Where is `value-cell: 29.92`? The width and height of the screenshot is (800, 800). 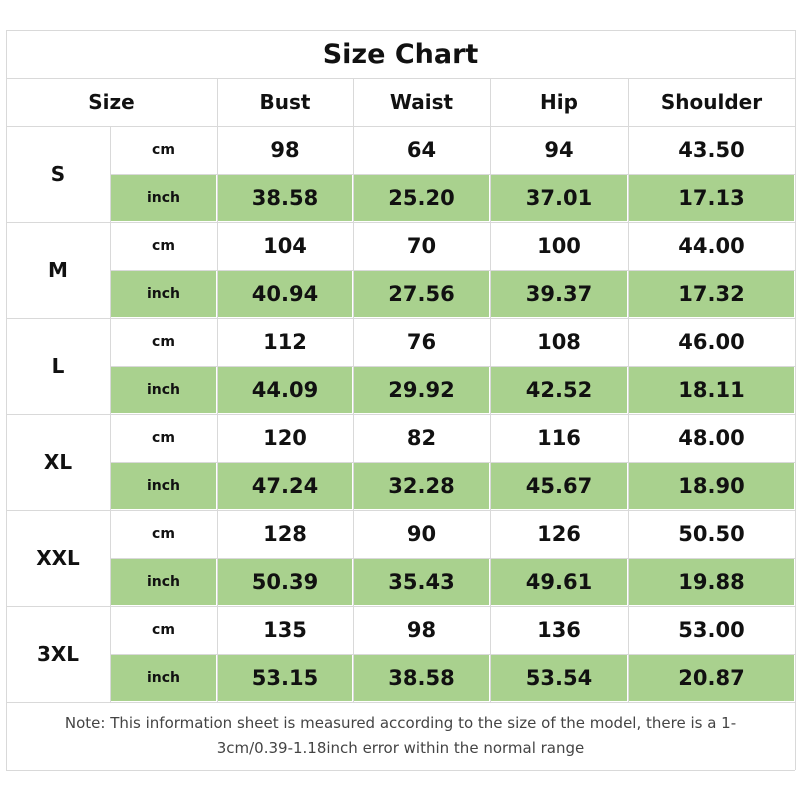
value-cell: 29.92 is located at coordinates (421, 390).